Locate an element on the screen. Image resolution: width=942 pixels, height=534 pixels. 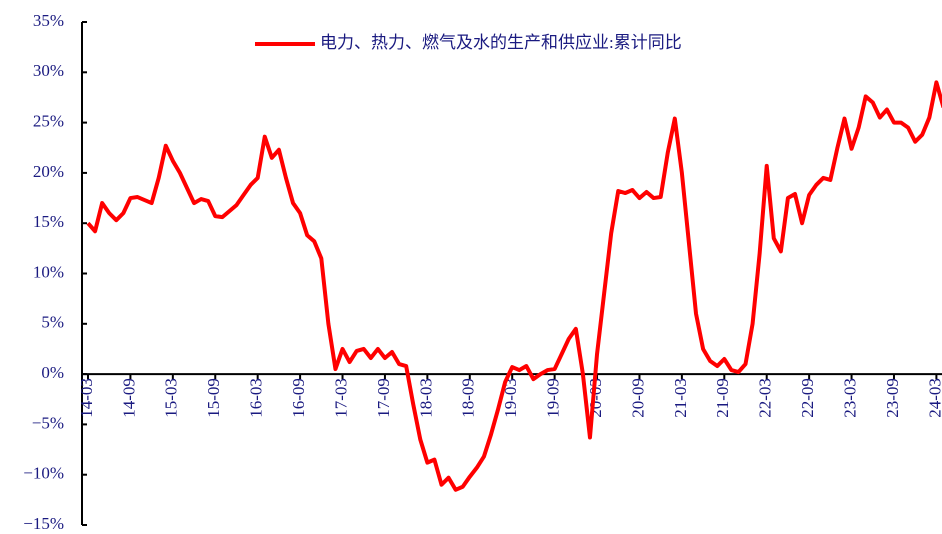
x-tick-label: 15-03 is located at coordinates (171, 398).